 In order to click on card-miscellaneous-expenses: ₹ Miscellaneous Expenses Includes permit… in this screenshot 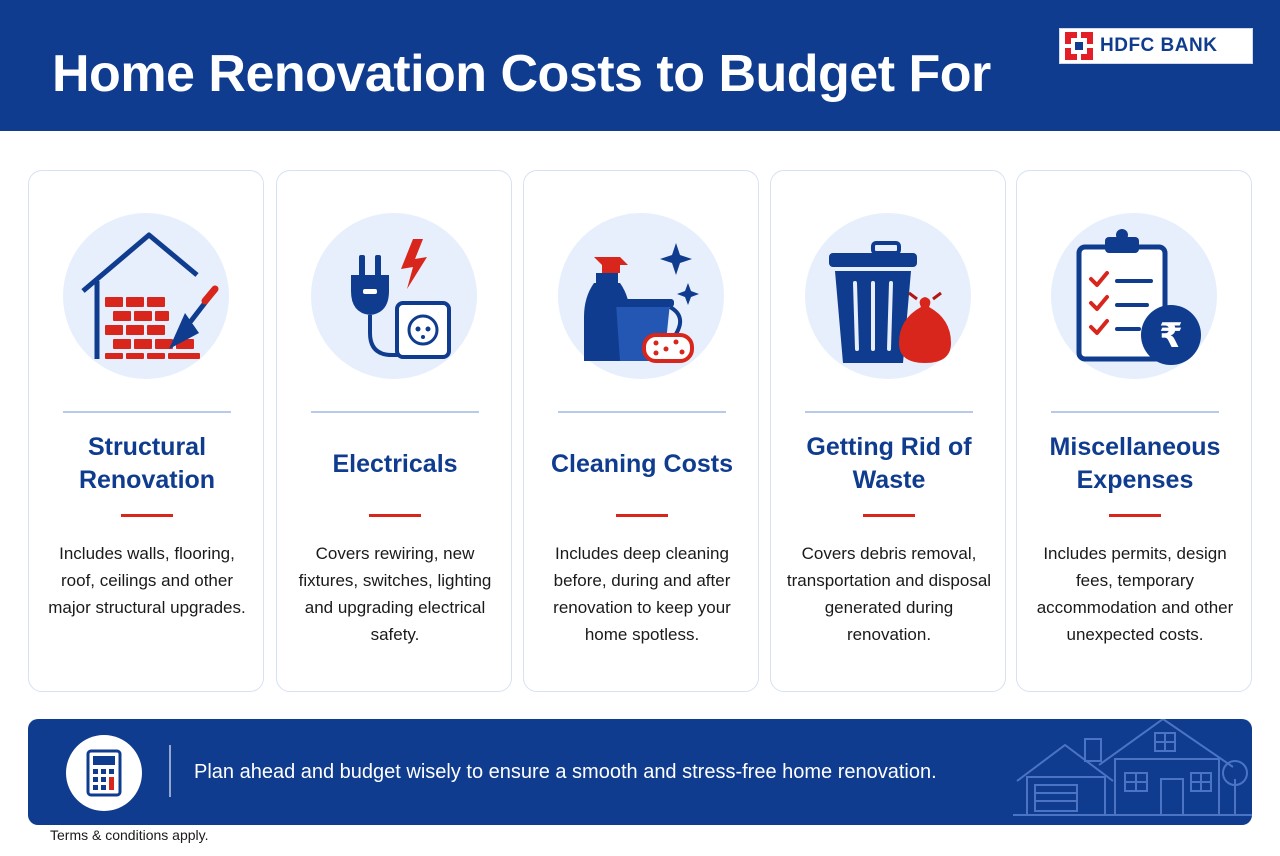, I will do `click(1134, 431)`.